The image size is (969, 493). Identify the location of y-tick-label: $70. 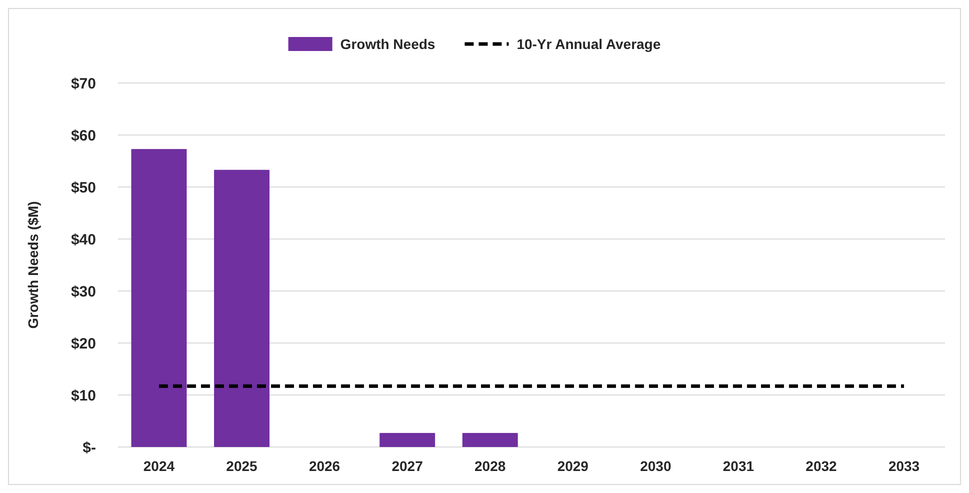
(83, 83).